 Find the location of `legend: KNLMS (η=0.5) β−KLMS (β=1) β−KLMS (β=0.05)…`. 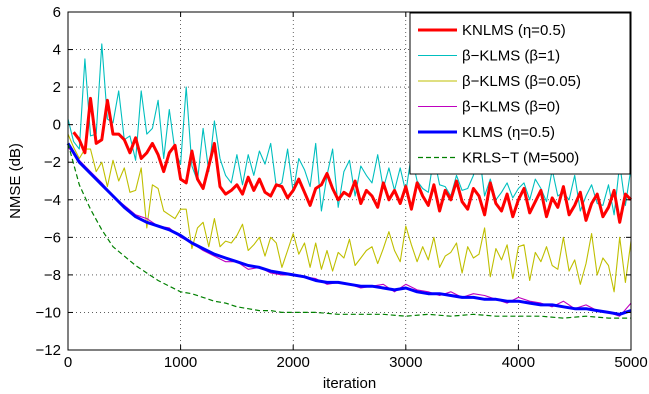

legend: KNLMS (η=0.5) β−KLMS (β=1) β−KLMS (β=0.05)… is located at coordinates (520, 93).